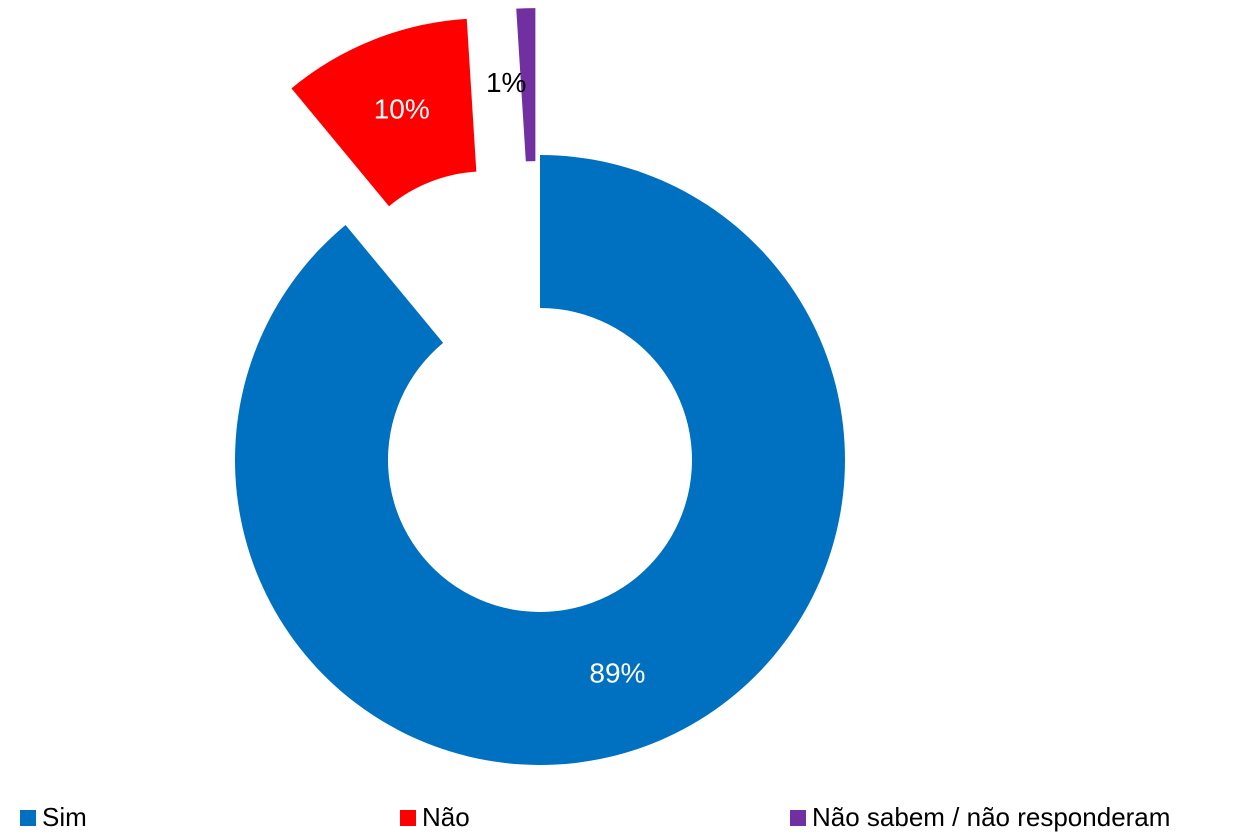  I want to click on legend-label: Sim, so click(64, 817).